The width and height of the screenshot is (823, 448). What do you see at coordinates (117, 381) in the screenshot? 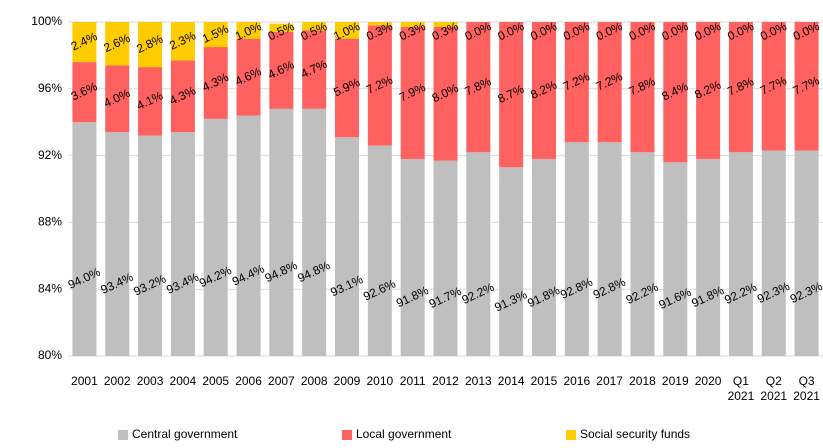
I see `x-tick-label: 2002` at bounding box center [117, 381].